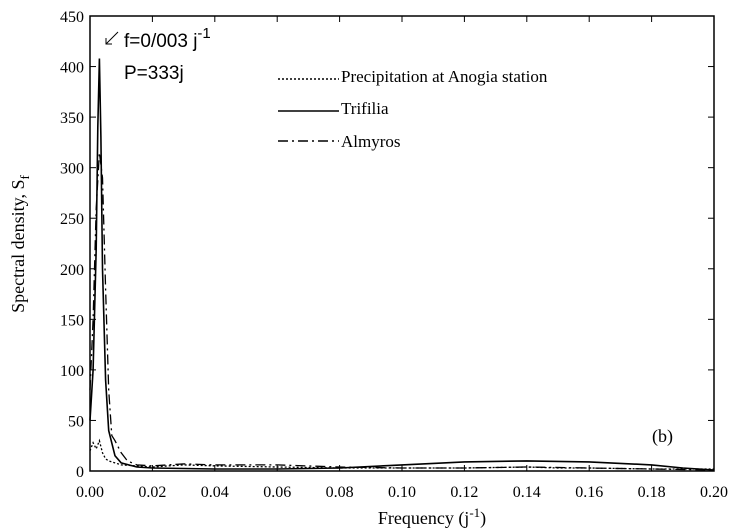  I want to click on legend-label-precipitation: Precipitation at Anogia station, so click(444, 76).